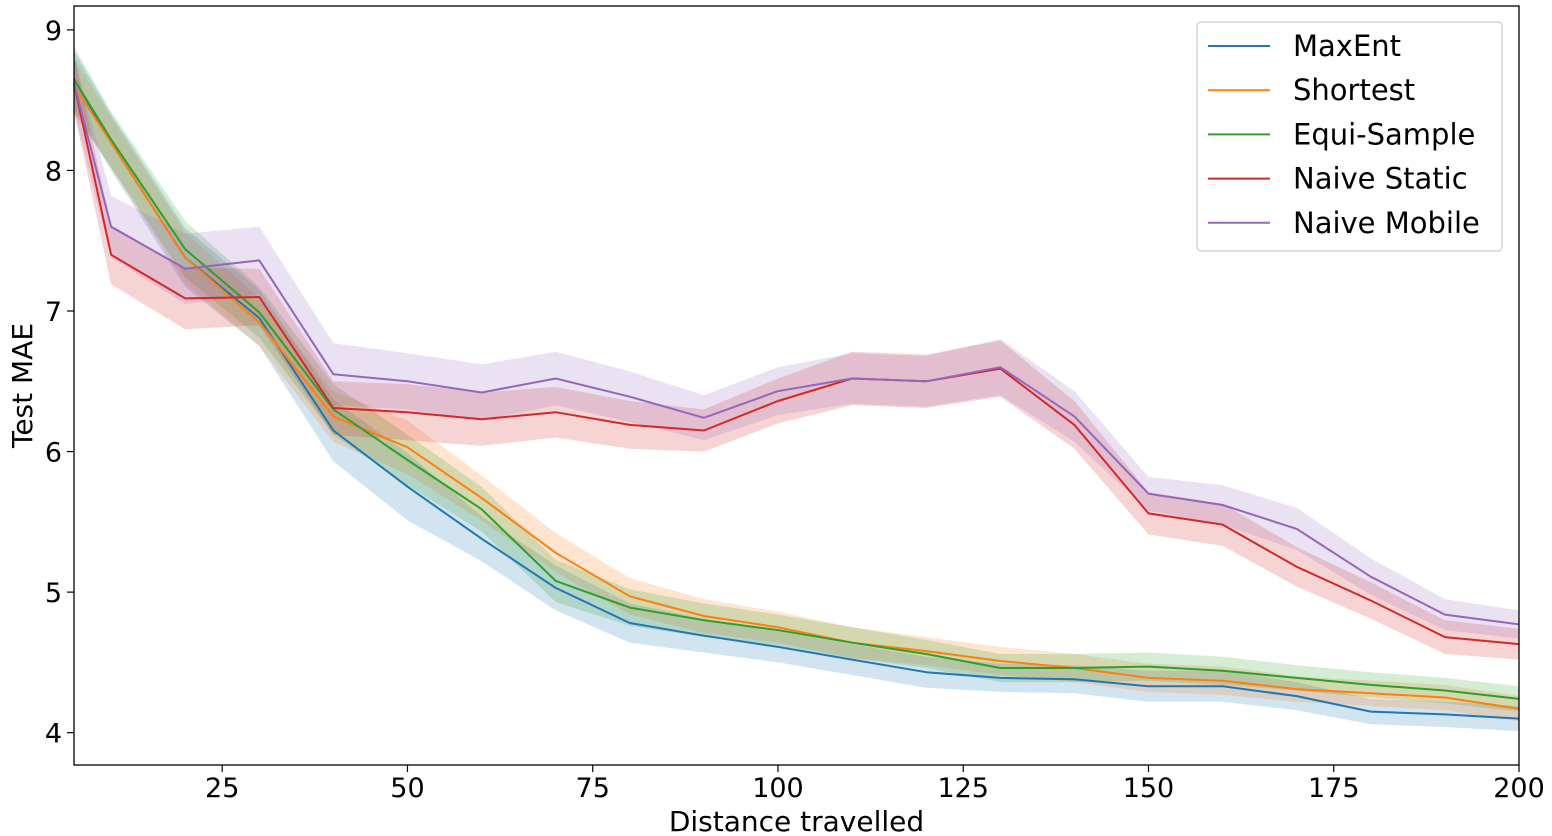 The width and height of the screenshot is (1552, 836). I want to click on y-tick-label: 8, so click(53, 171).